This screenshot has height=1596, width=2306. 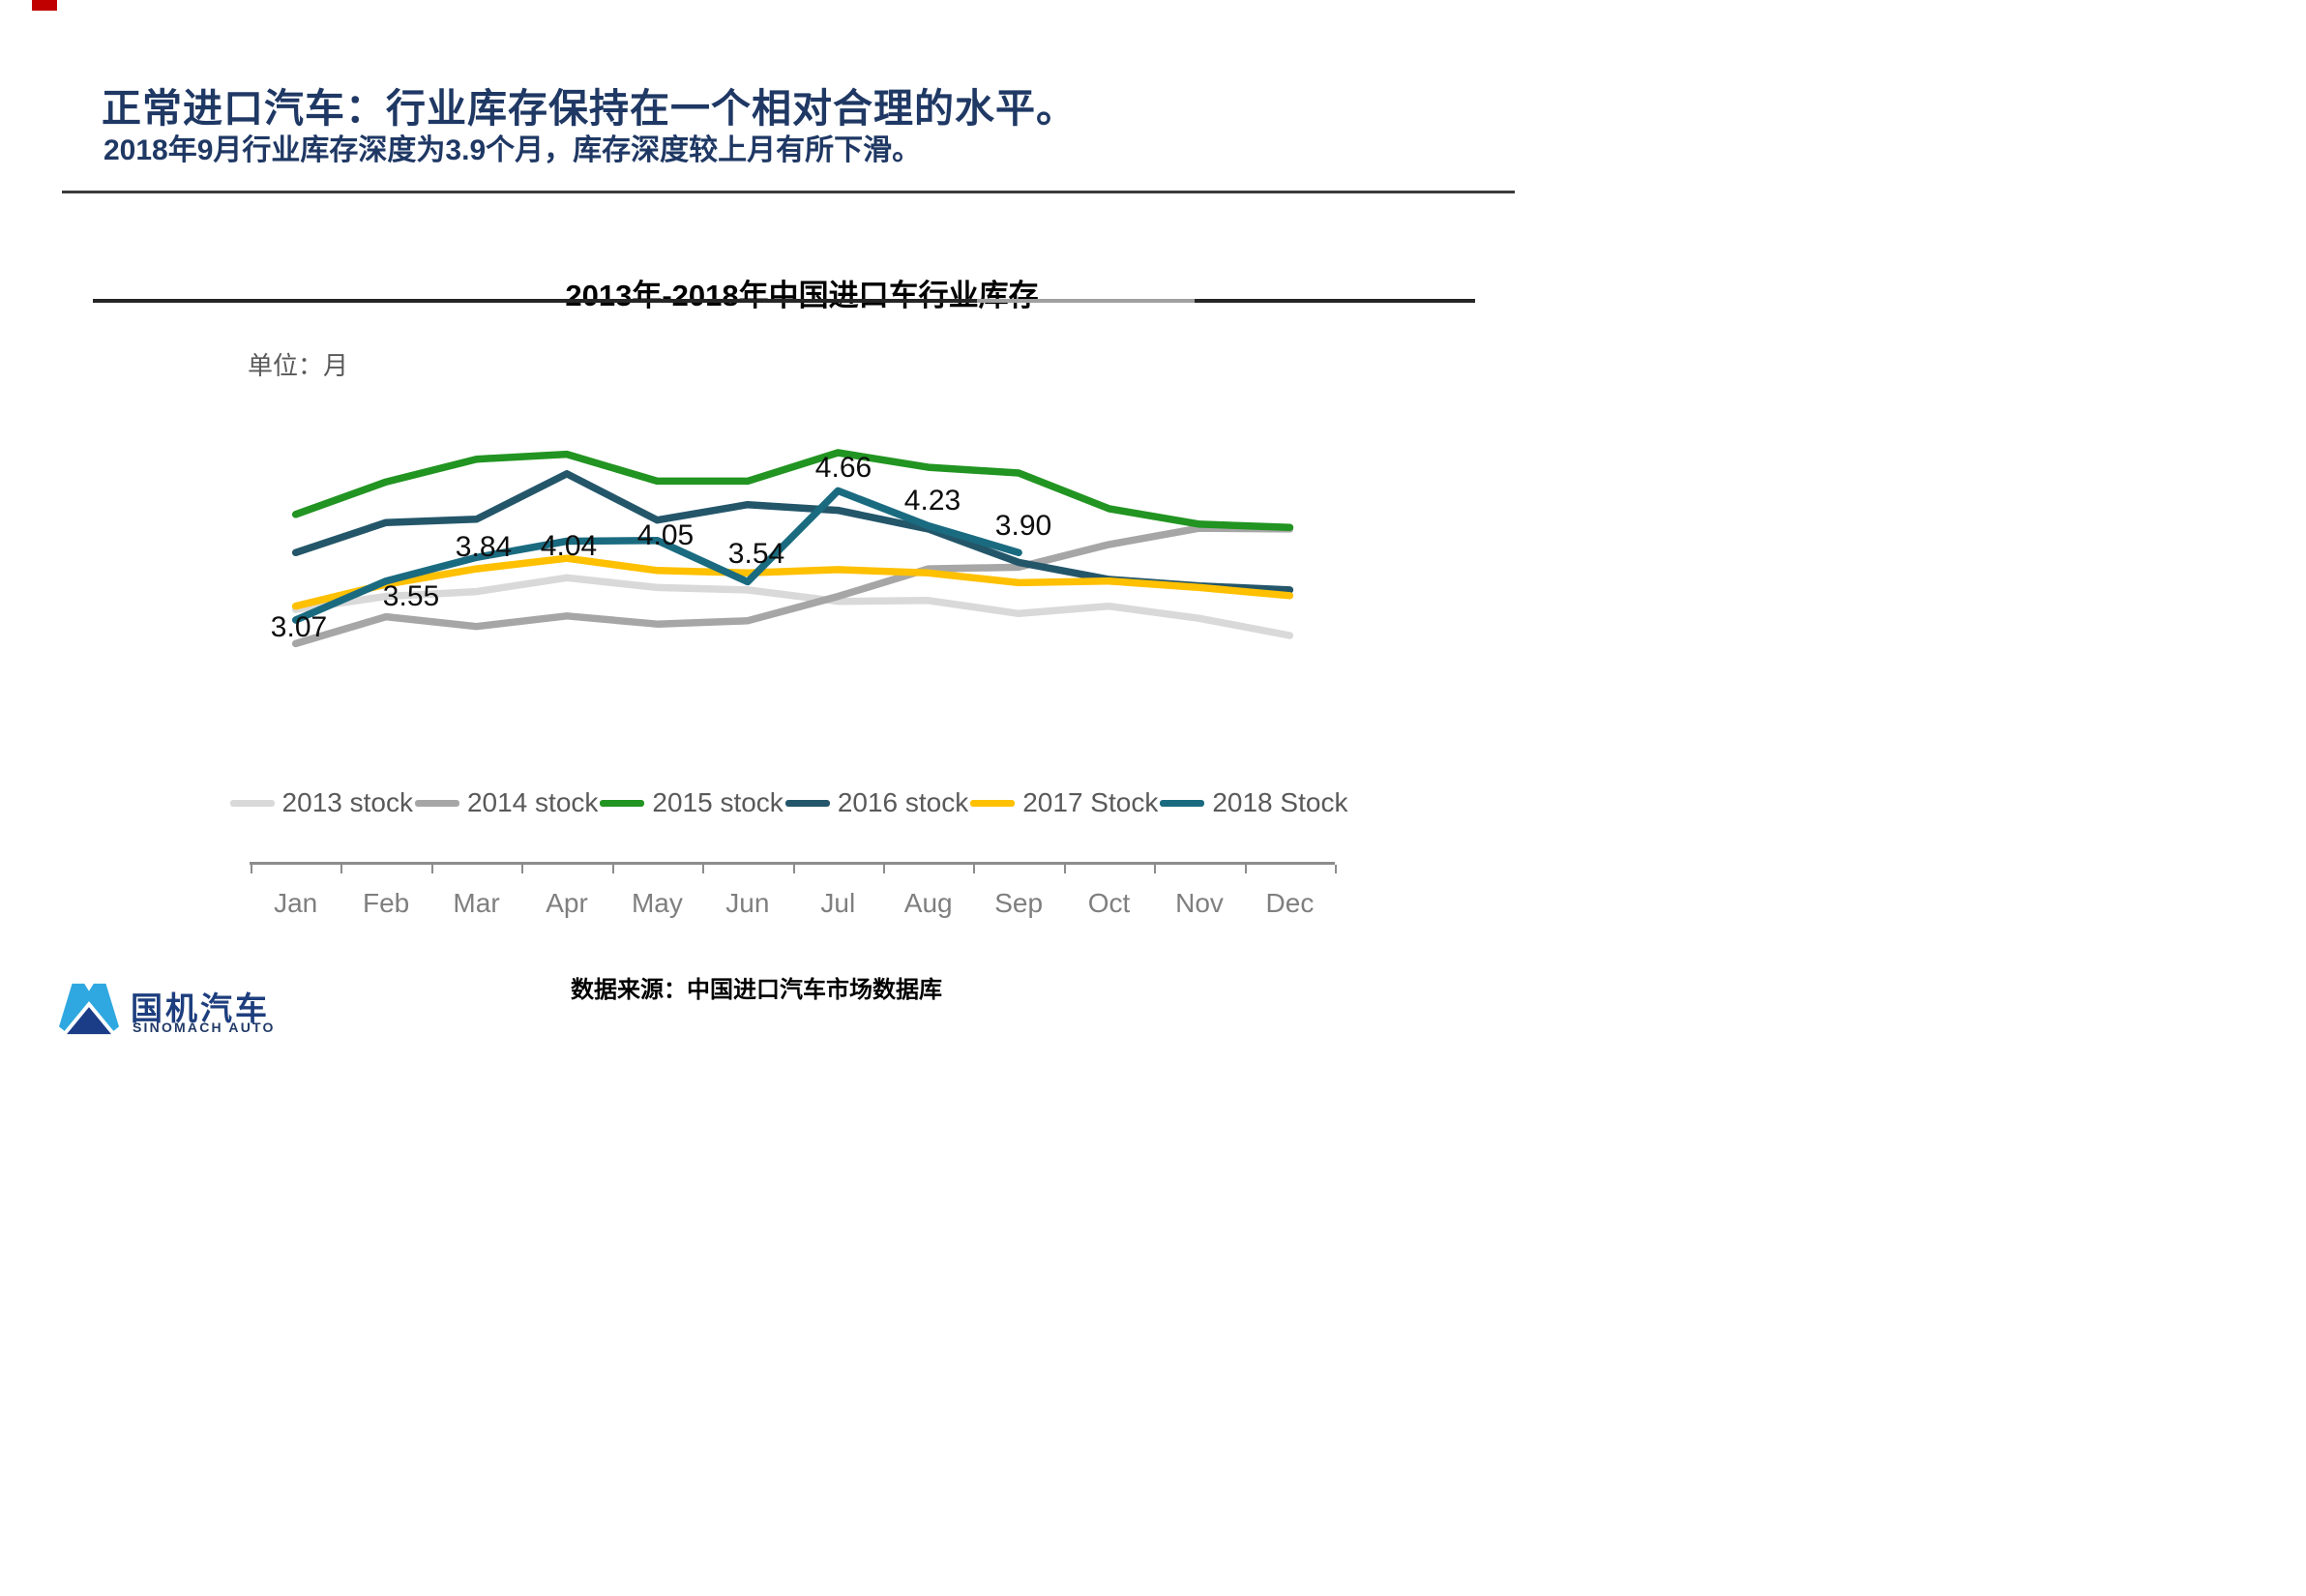 I want to click on logo-english-name: SINOMACH AUTO, so click(x=204, y=1027).